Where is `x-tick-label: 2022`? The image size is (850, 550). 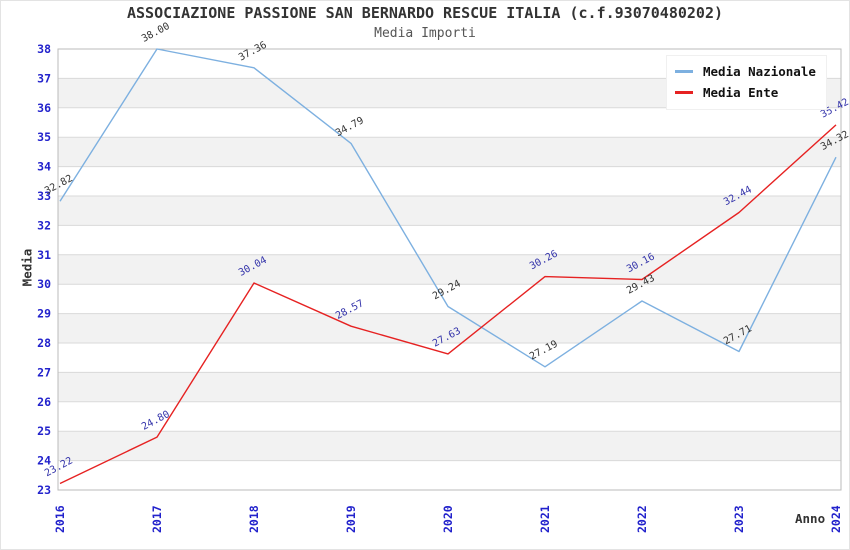
x-tick-label: 2022 is located at coordinates (642, 519).